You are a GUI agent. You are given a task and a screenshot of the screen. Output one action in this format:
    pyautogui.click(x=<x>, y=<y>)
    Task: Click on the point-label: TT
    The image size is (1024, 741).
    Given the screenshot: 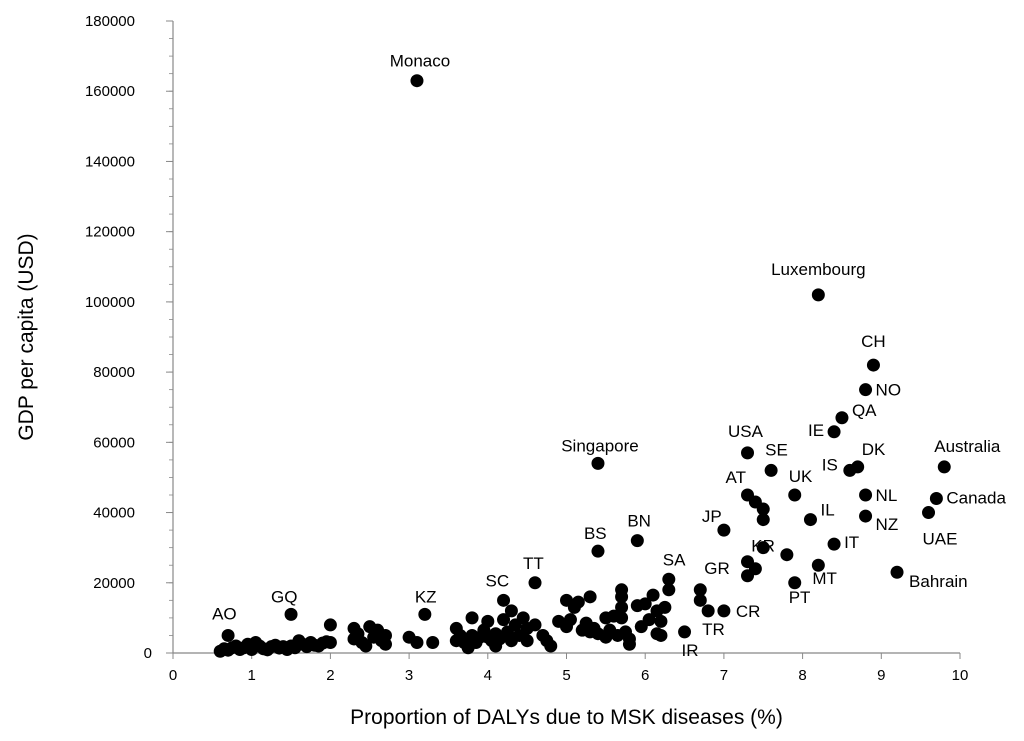 What is the action you would take?
    pyautogui.click(x=533, y=563)
    